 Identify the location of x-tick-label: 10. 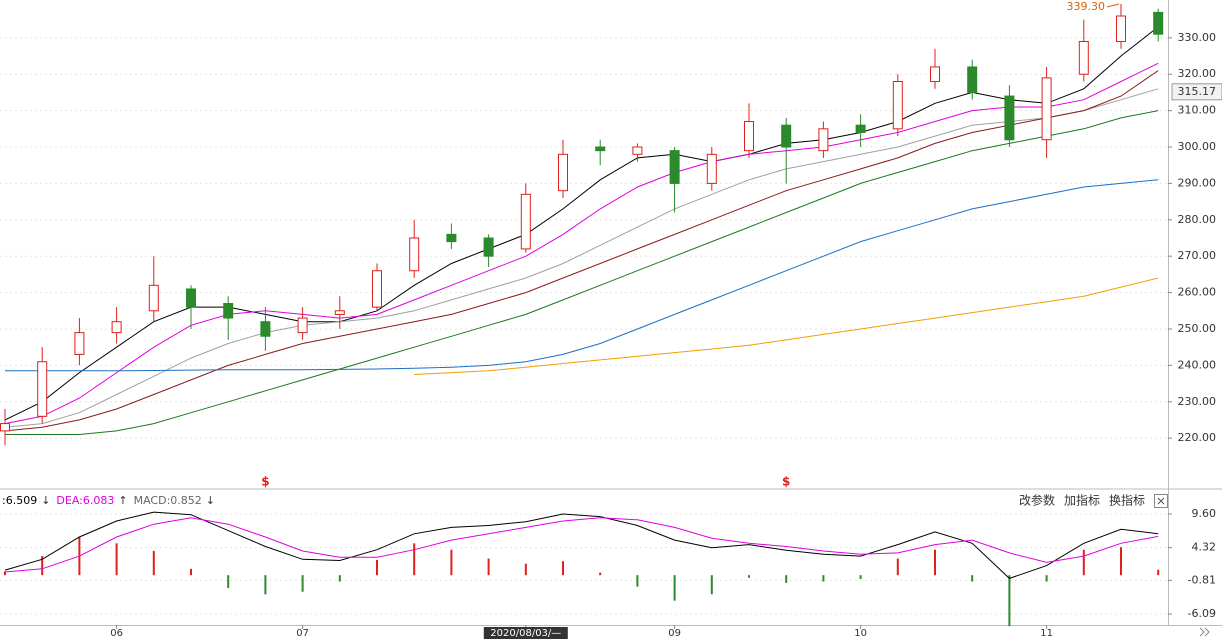
(860, 633).